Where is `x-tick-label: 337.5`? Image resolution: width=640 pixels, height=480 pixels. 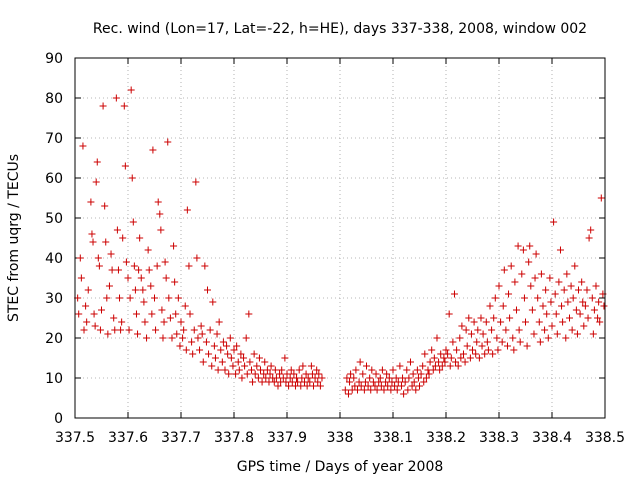 x-tick-label: 337.5 is located at coordinates (75, 438).